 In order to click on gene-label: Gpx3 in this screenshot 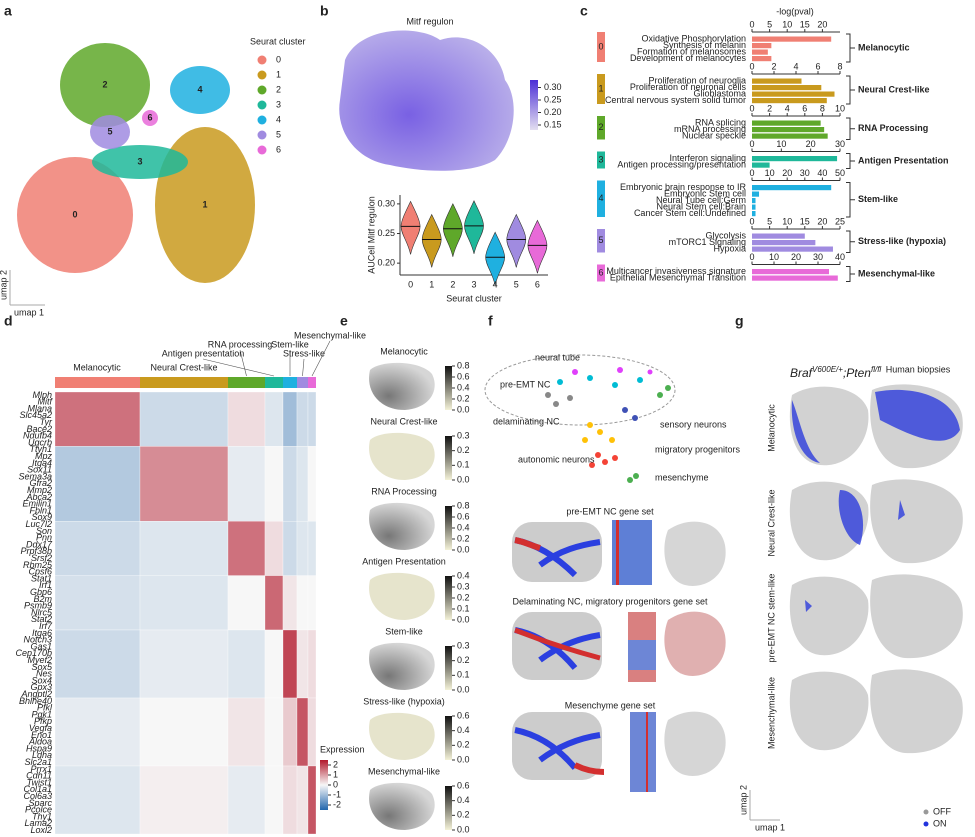, I will do `click(41, 687)`.